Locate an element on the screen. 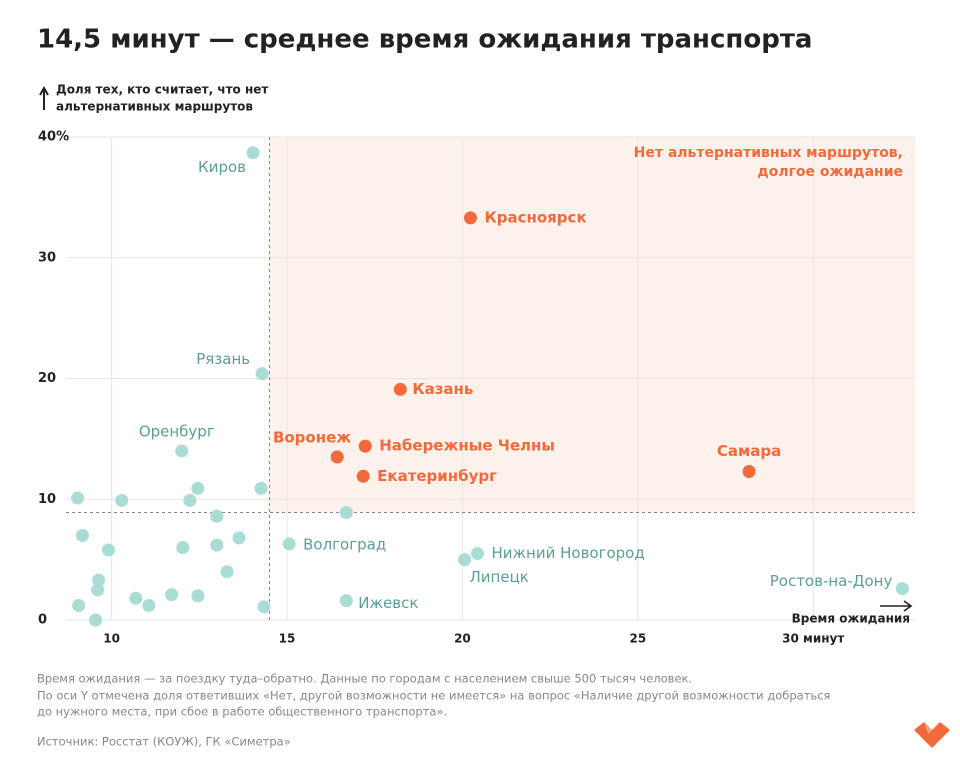 This screenshot has height=761, width=960. y-tick-label: 20 is located at coordinates (47, 378).